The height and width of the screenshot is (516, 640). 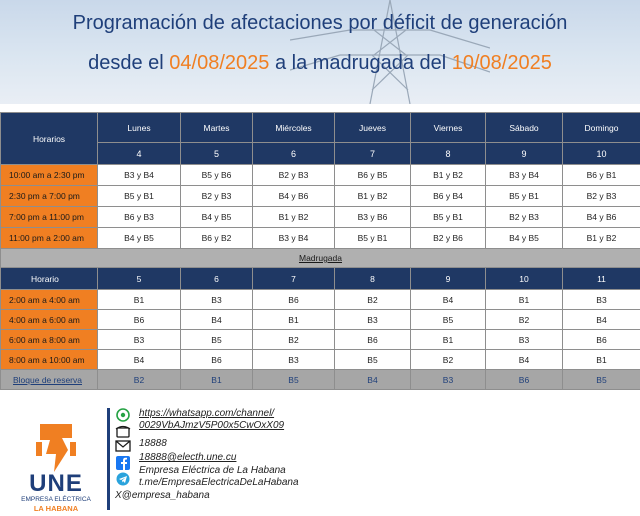 I want to click on whatsapp-icon, so click(x=123, y=415).